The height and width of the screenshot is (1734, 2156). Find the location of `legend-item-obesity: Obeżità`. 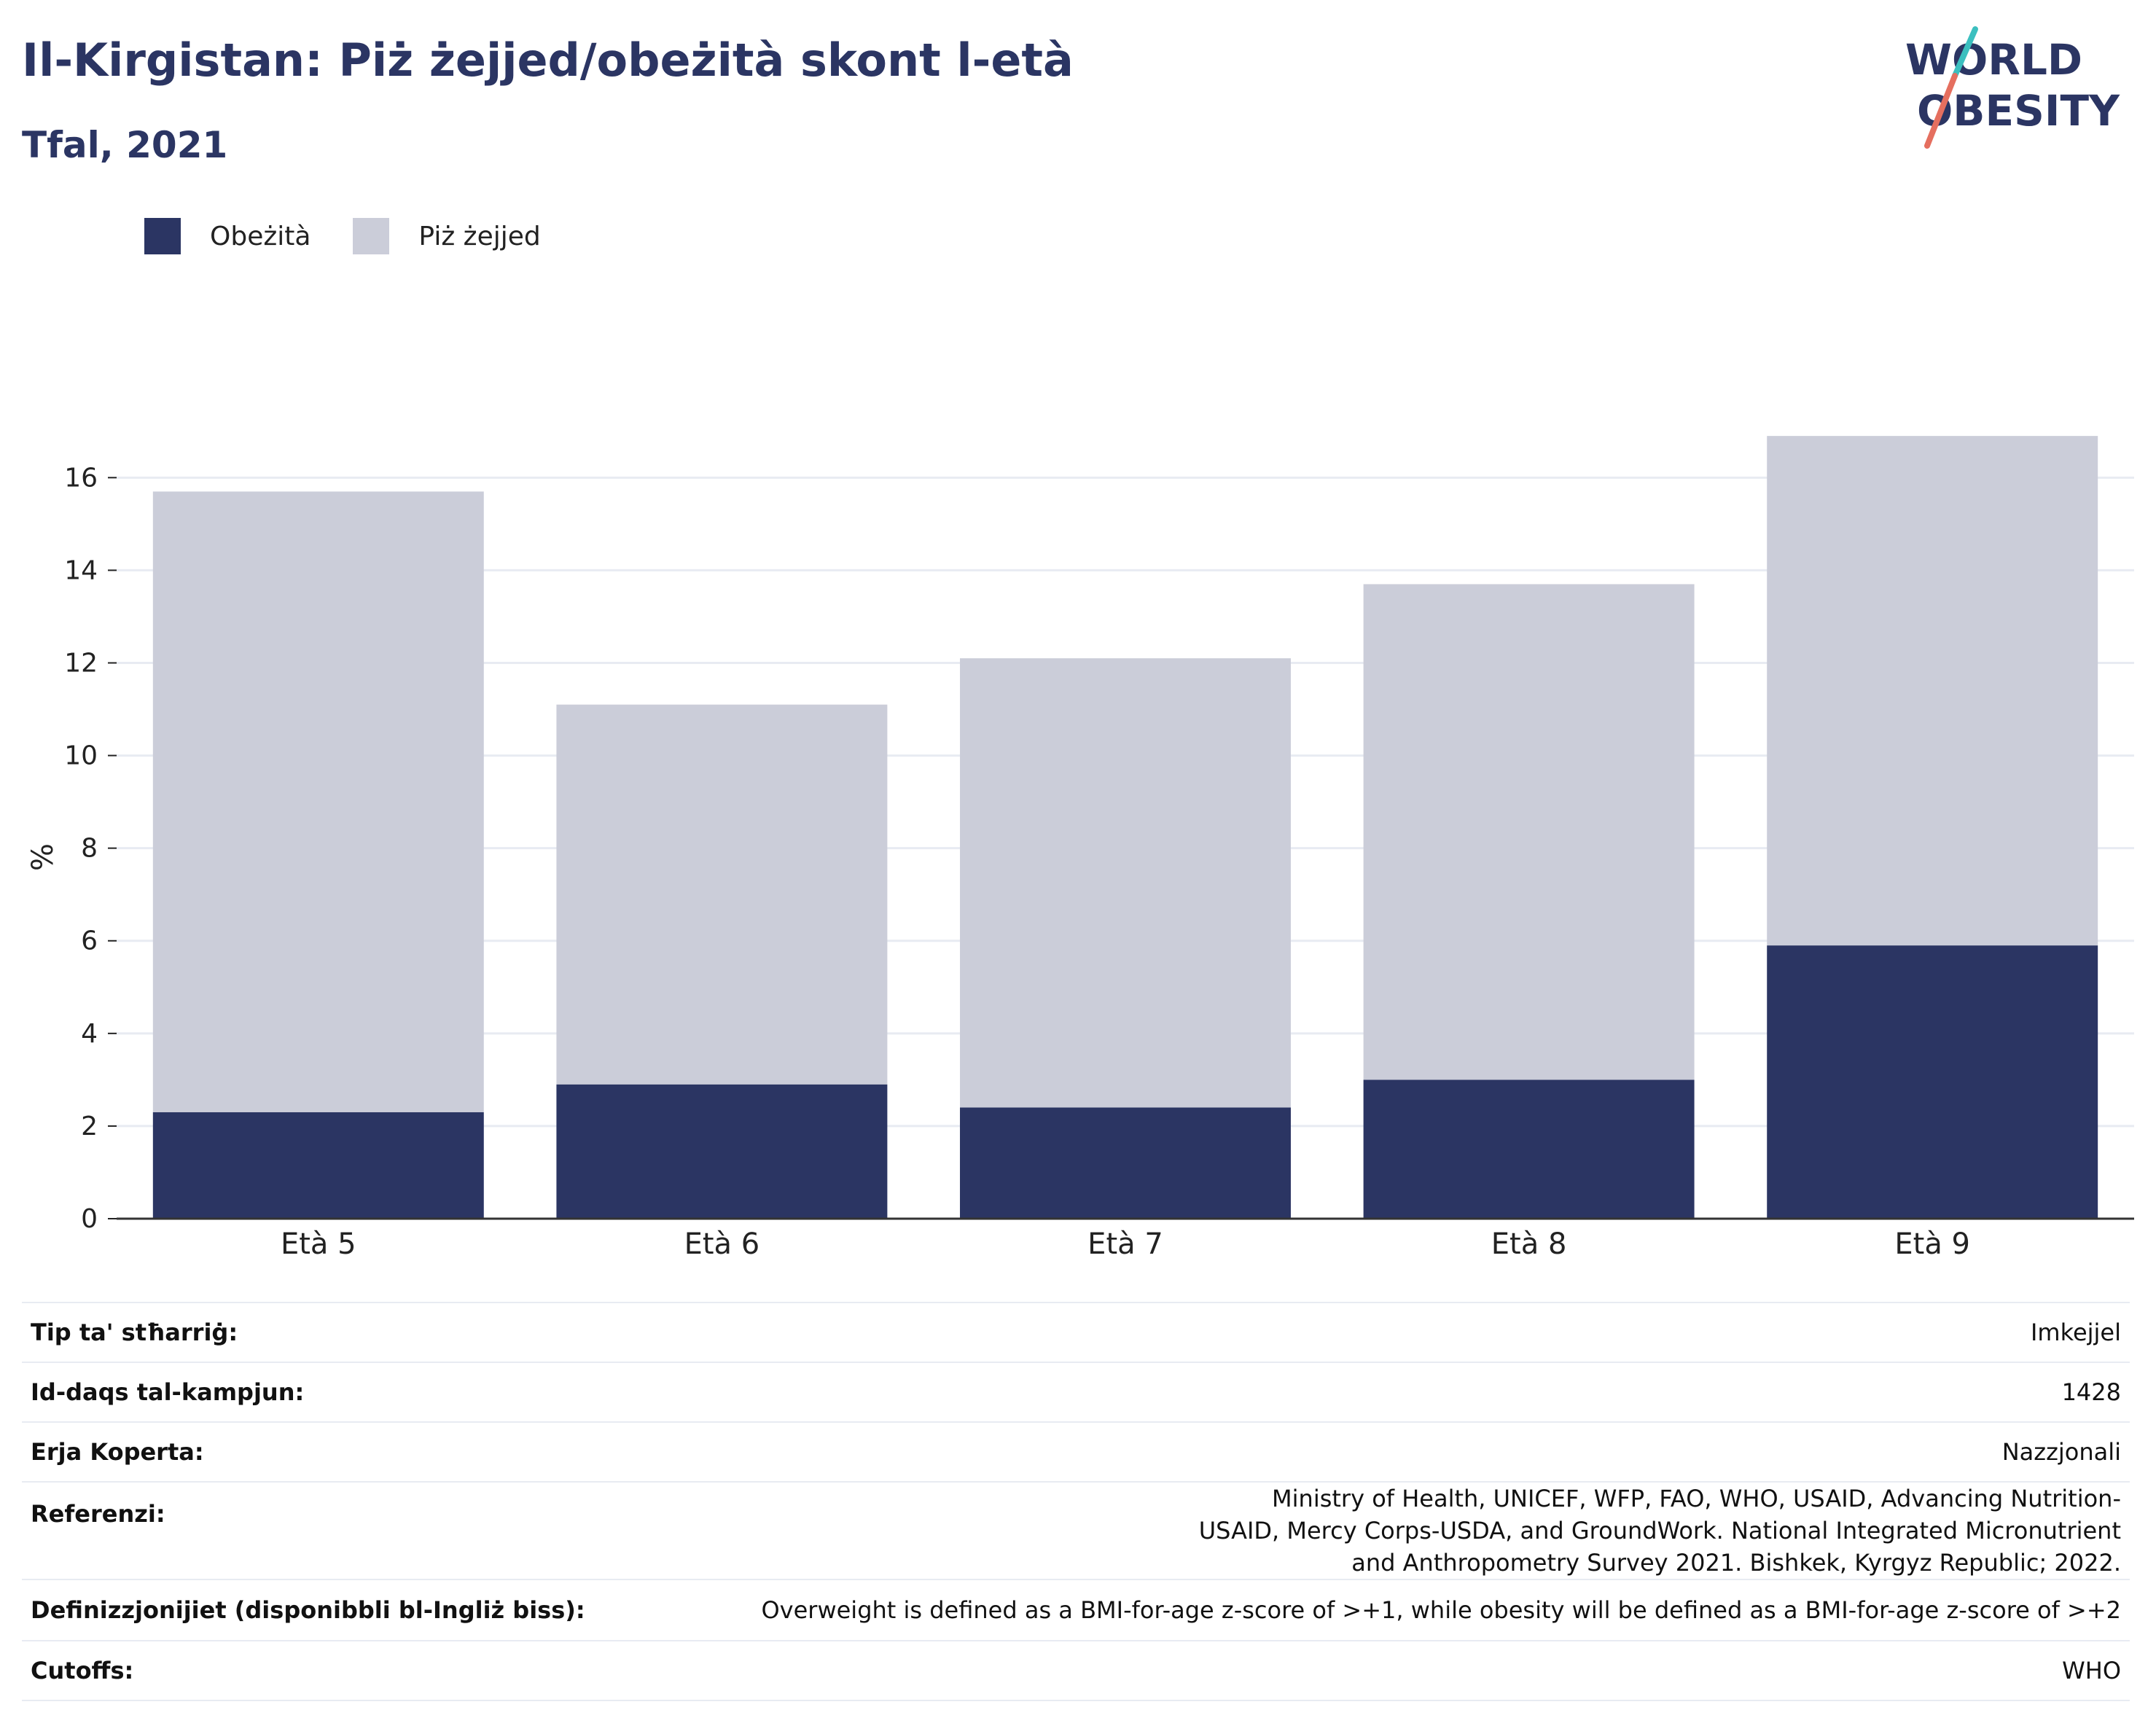

legend-item-obesity: Obeżità is located at coordinates (227, 236).